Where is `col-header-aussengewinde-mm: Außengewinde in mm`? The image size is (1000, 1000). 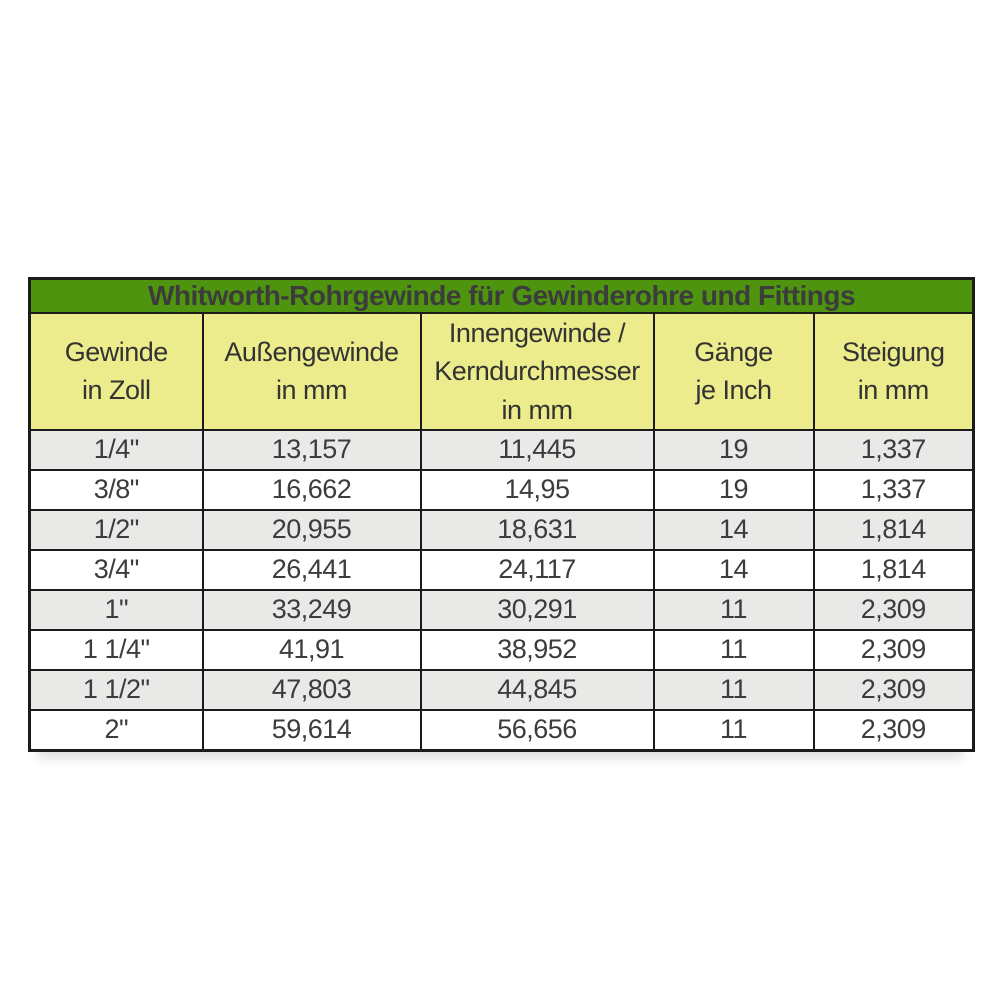 col-header-aussengewinde-mm: Außengewinde in mm is located at coordinates (311, 371).